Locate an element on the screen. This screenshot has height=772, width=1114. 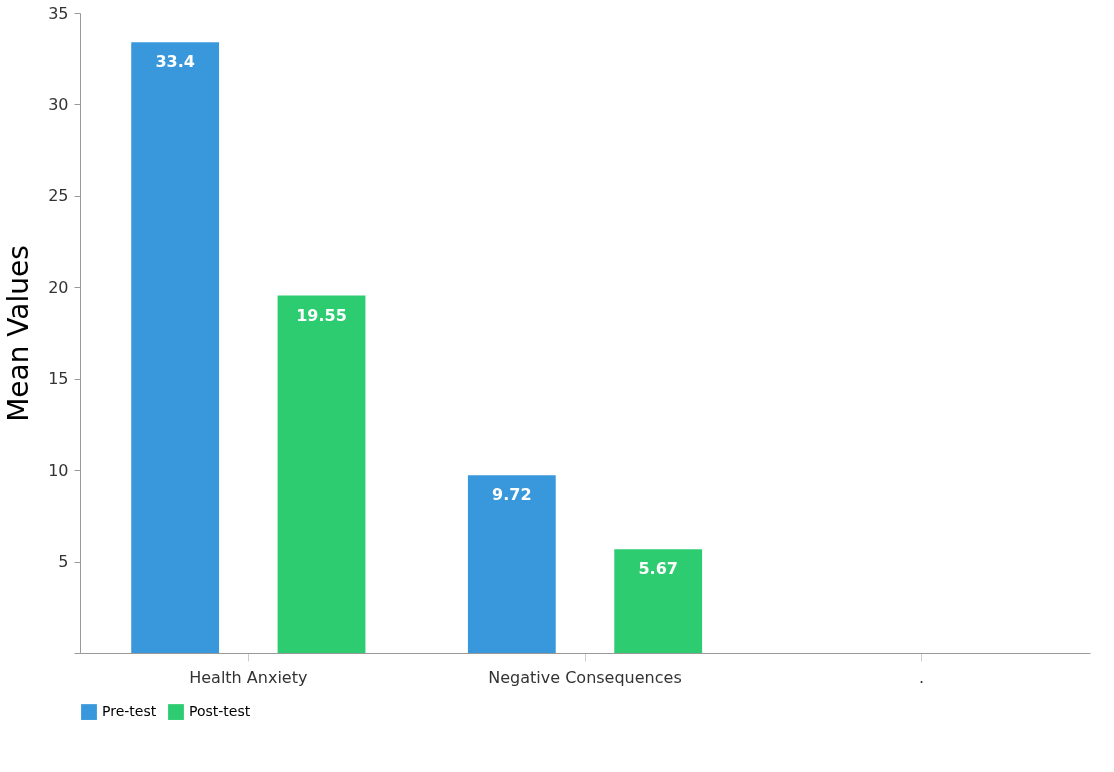
y-tick-label: 20 is located at coordinates (58, 287).